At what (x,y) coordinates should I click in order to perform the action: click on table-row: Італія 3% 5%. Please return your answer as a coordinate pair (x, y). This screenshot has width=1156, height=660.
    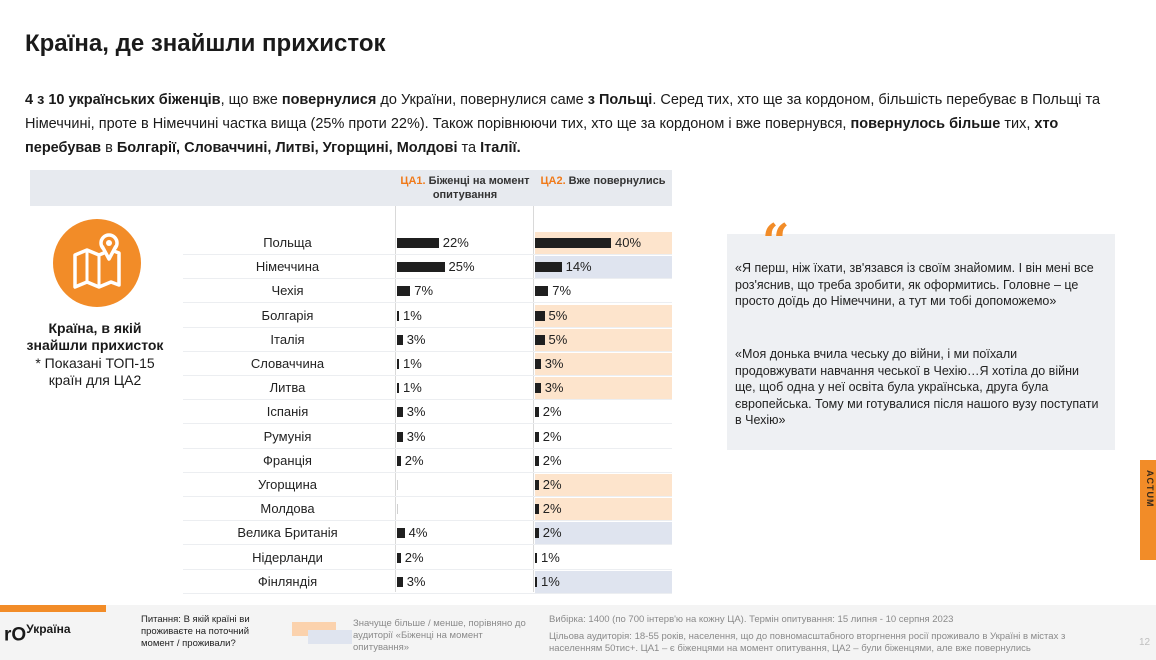
    Looking at the image, I should click on (427, 340).